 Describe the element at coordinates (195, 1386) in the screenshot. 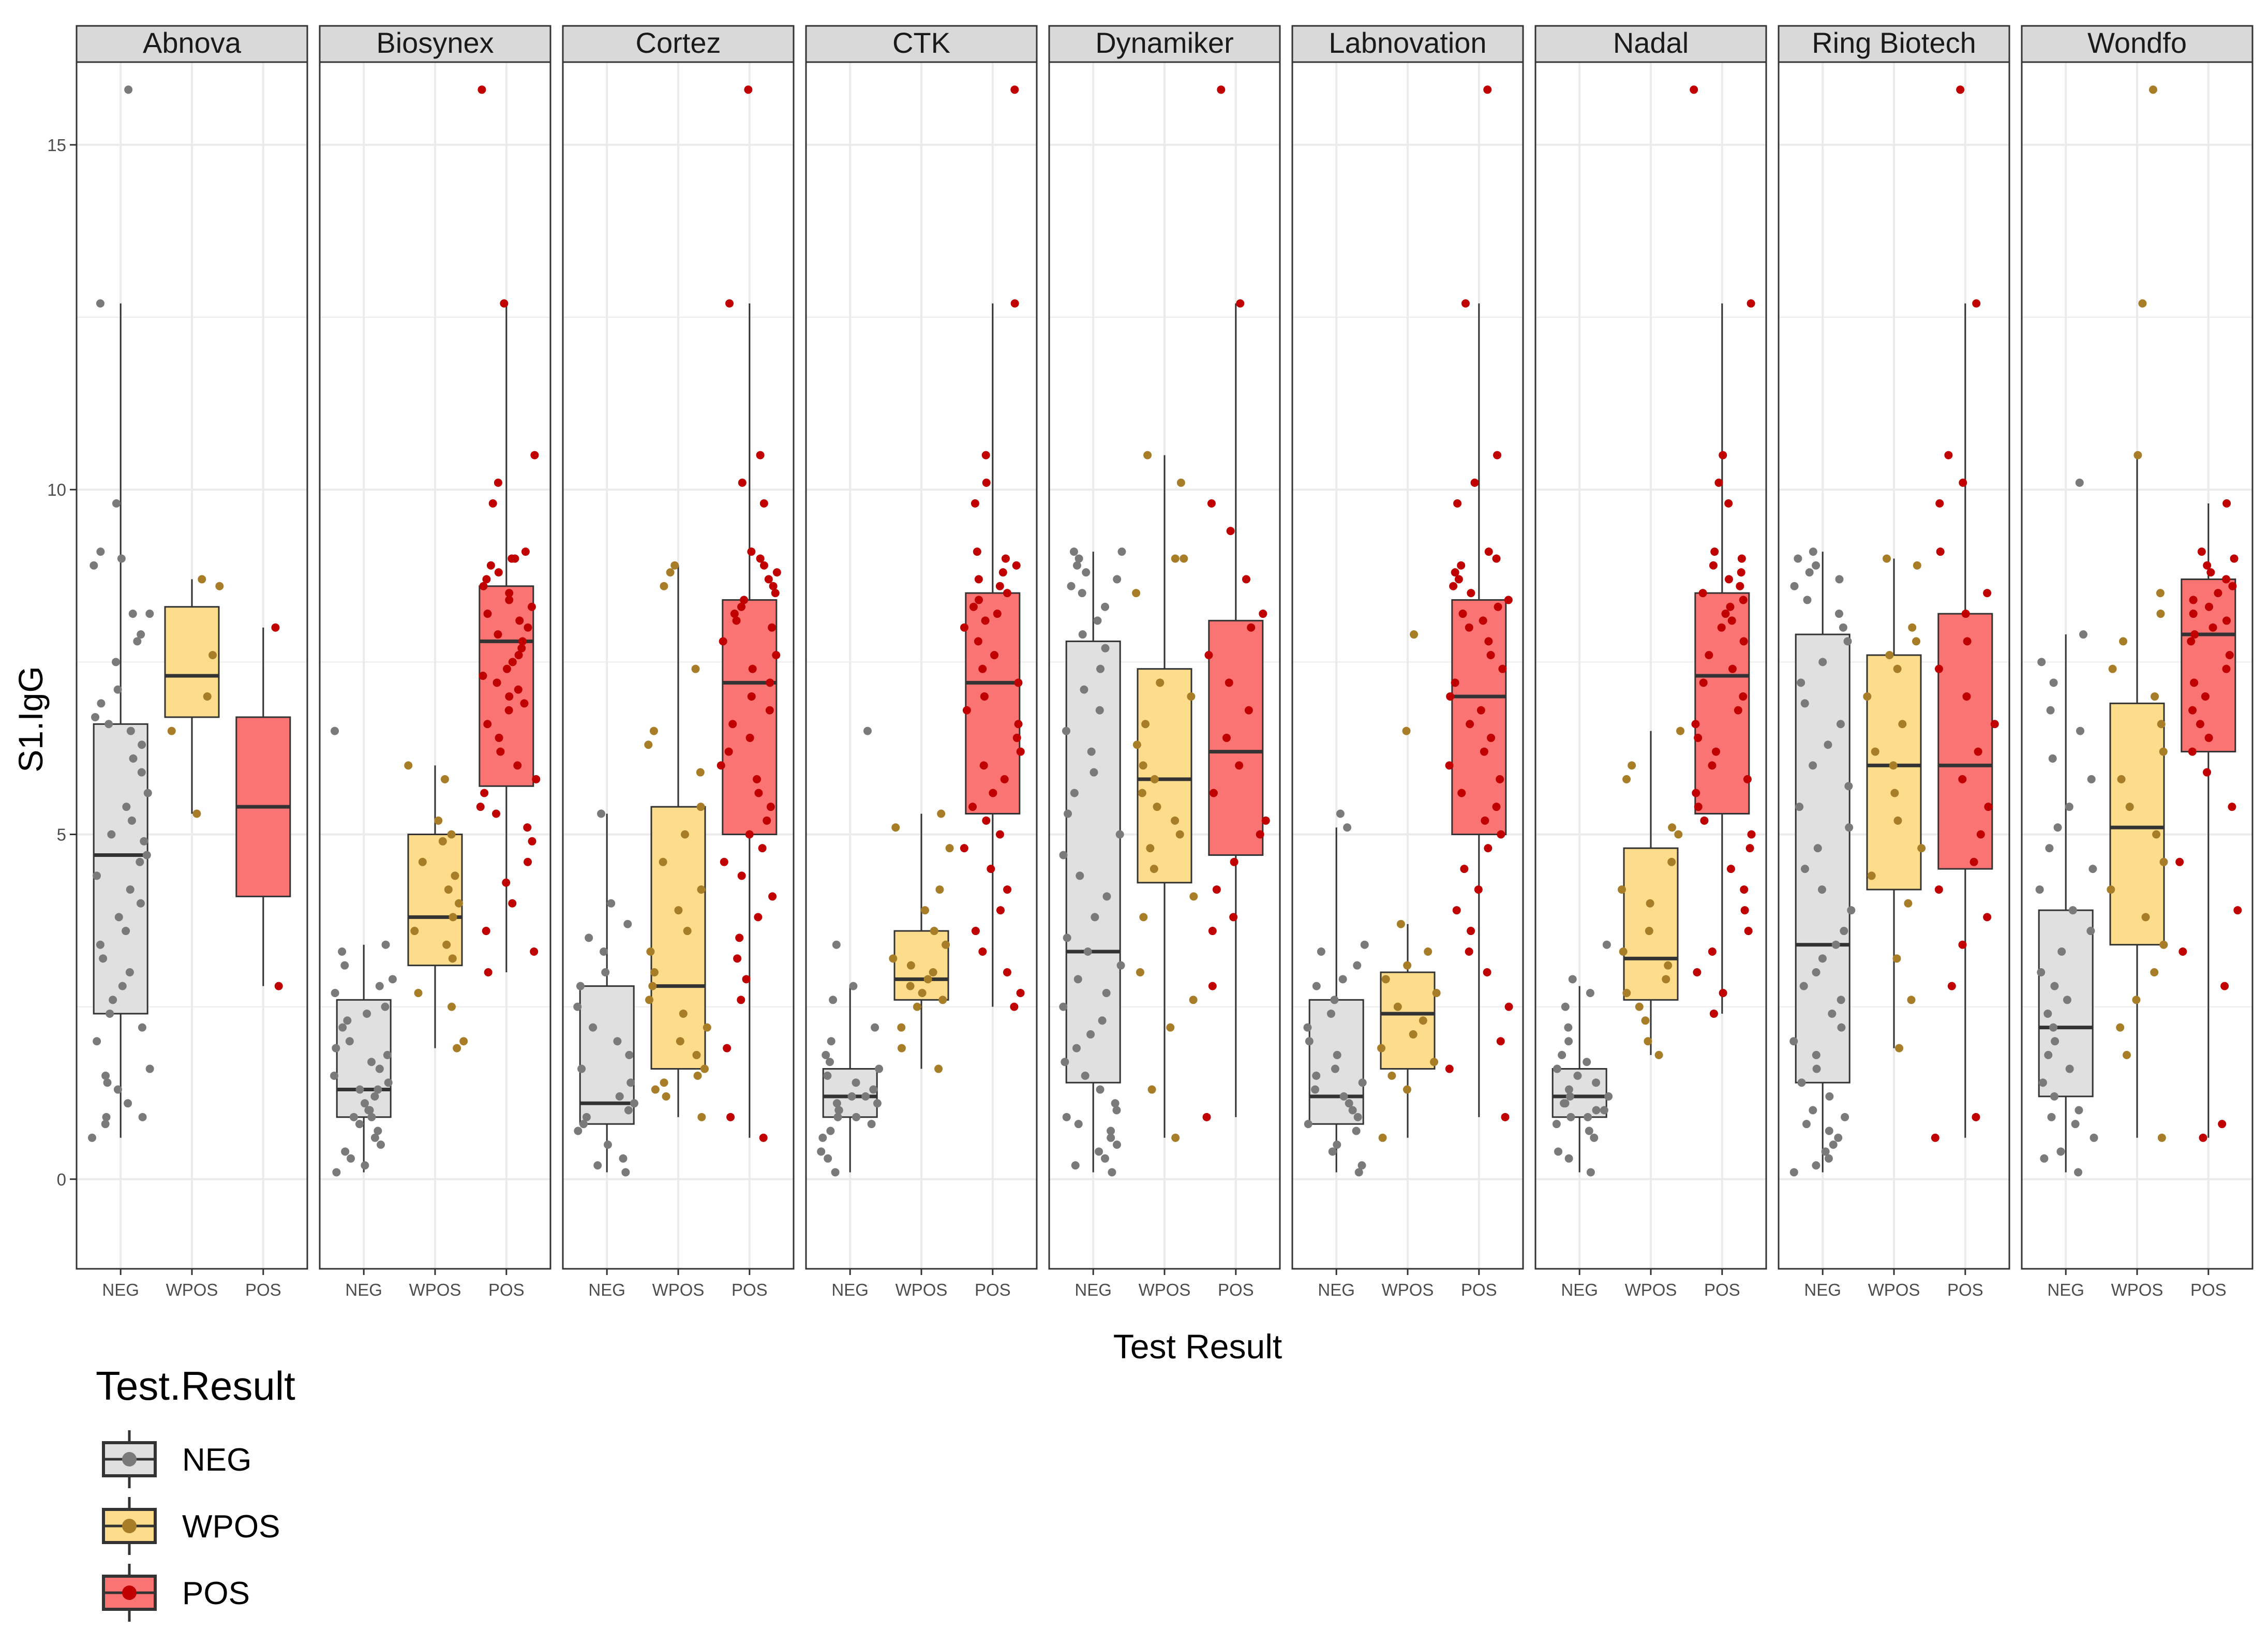

I see `legend-title: Test.Result` at that location.